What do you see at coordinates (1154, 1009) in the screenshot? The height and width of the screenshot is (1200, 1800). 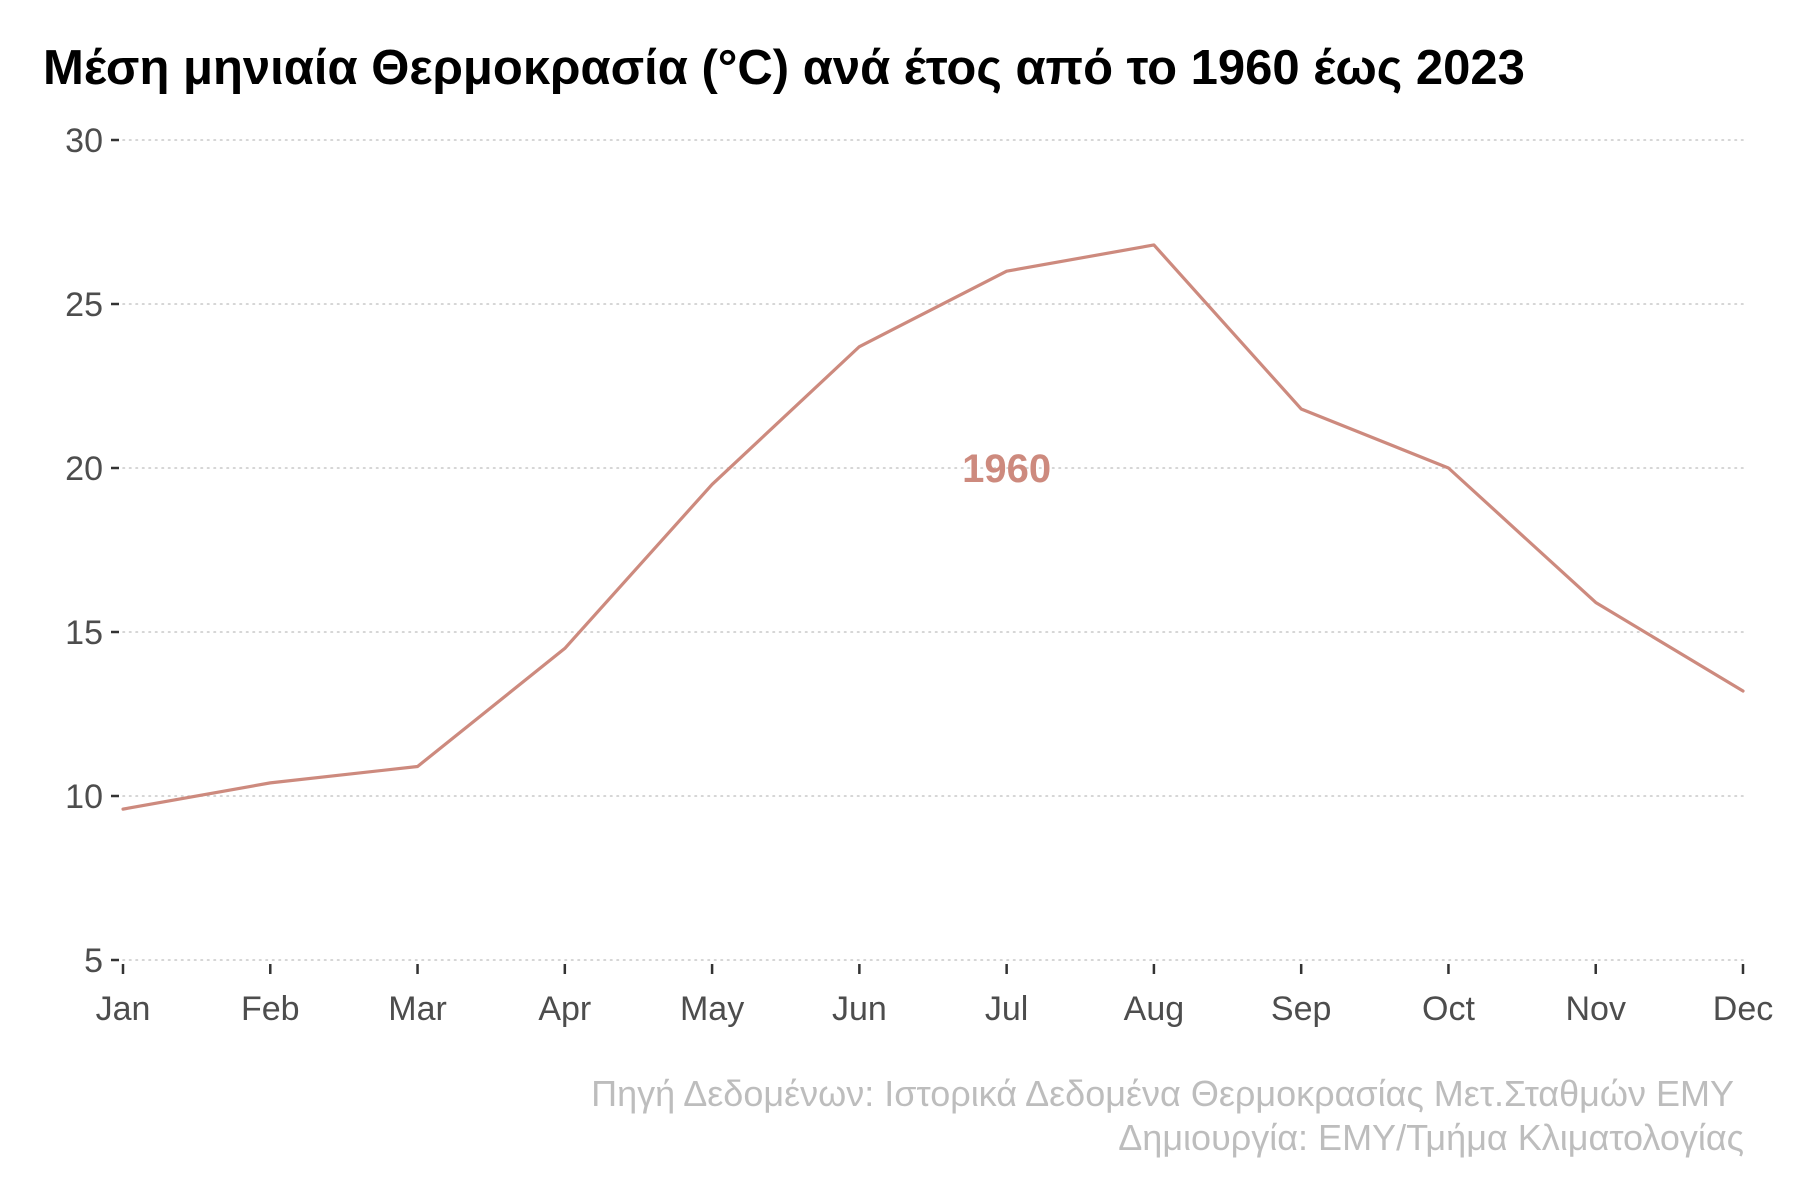 I see `x-tick-label: Aug` at bounding box center [1154, 1009].